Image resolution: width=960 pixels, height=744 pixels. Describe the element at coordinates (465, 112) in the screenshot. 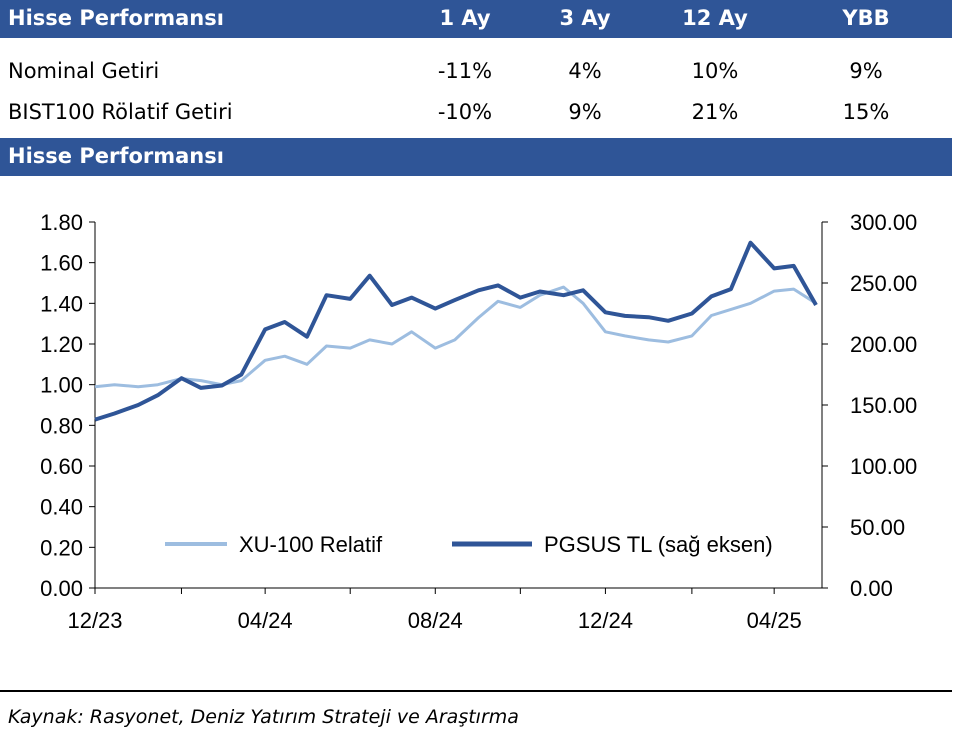

I see `cell: -10%` at that location.